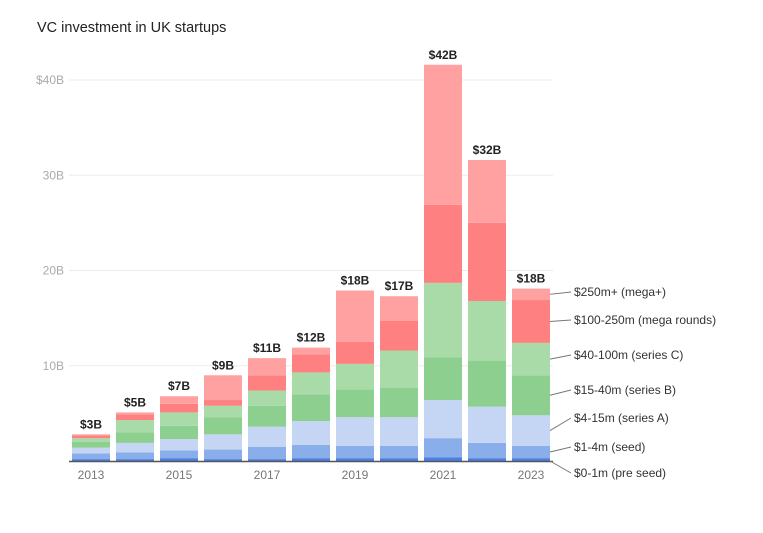 This screenshot has width=763, height=533. Describe the element at coordinates (645, 320) in the screenshot. I see `legend-label: $100-250m (mega rounds)` at that location.